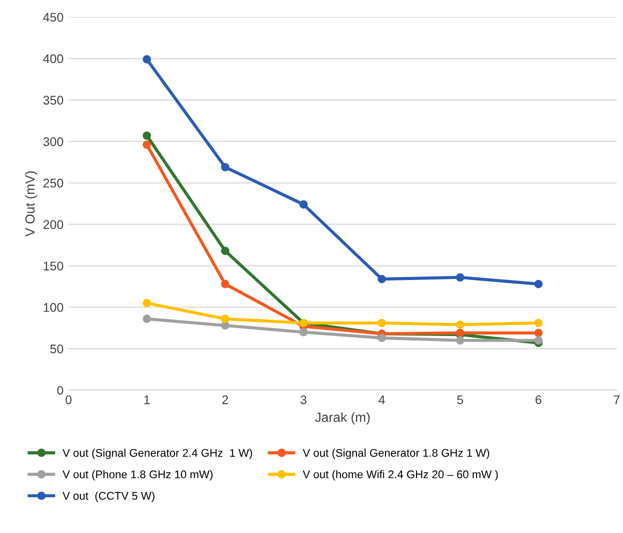 The height and width of the screenshot is (533, 623). What do you see at coordinates (53, 141) in the screenshot?
I see `y-tick-label: 300` at bounding box center [53, 141].